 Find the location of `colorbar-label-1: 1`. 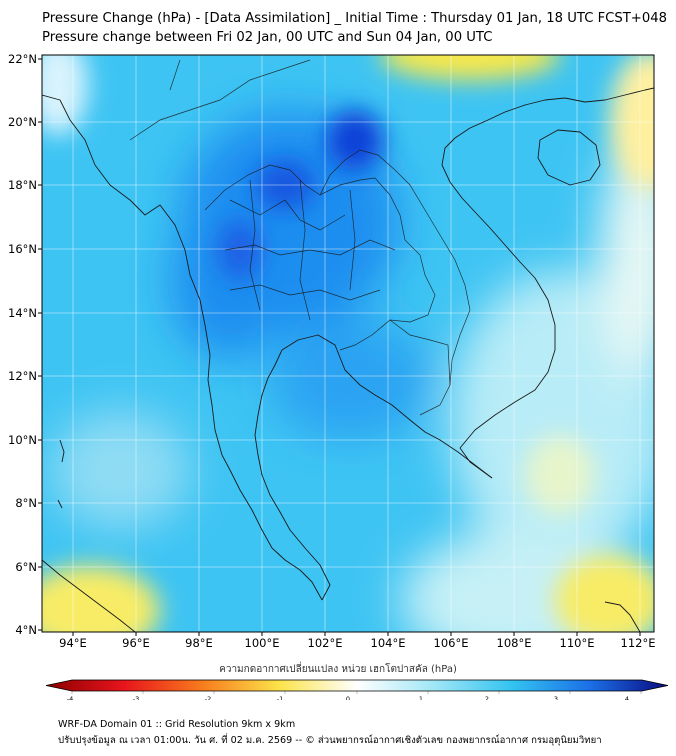

colorbar-label-1: 1 is located at coordinates (421, 697).